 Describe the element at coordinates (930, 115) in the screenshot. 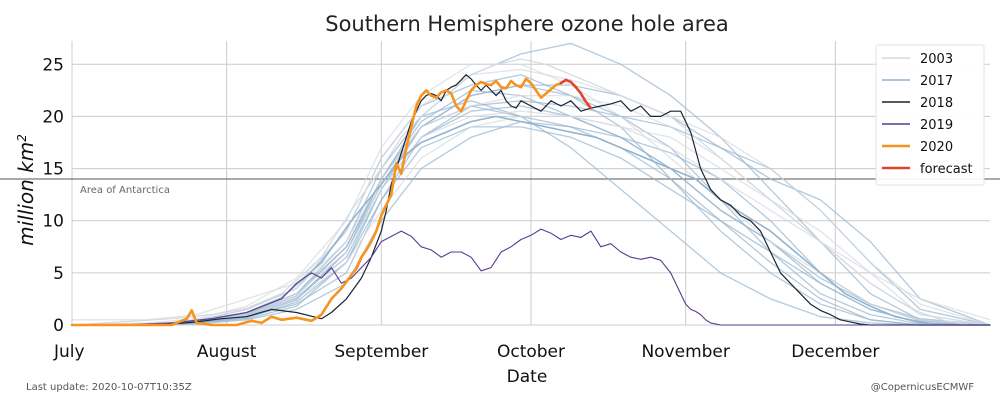

I see `legend: 2003 2017 2018 2019 2020 forecast` at that location.